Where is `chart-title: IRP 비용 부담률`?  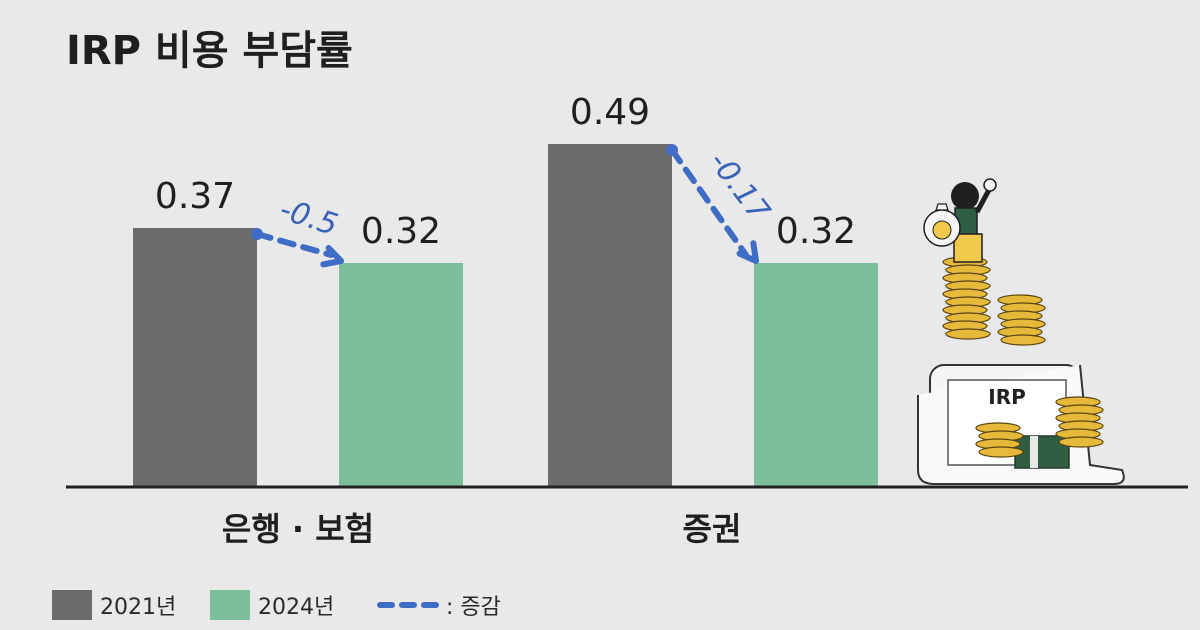
chart-title: IRP 비용 부담률 is located at coordinates (209, 51).